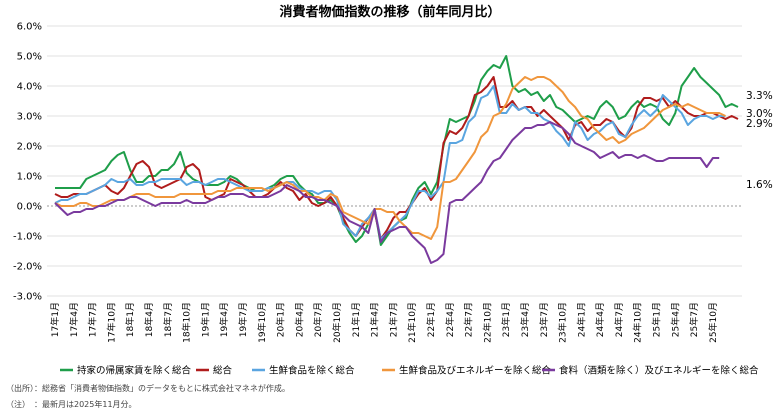 Image resolution: width=780 pixels, height=413 pixels. I want to click on y-tick-label: 4.0%, so click(29, 87).